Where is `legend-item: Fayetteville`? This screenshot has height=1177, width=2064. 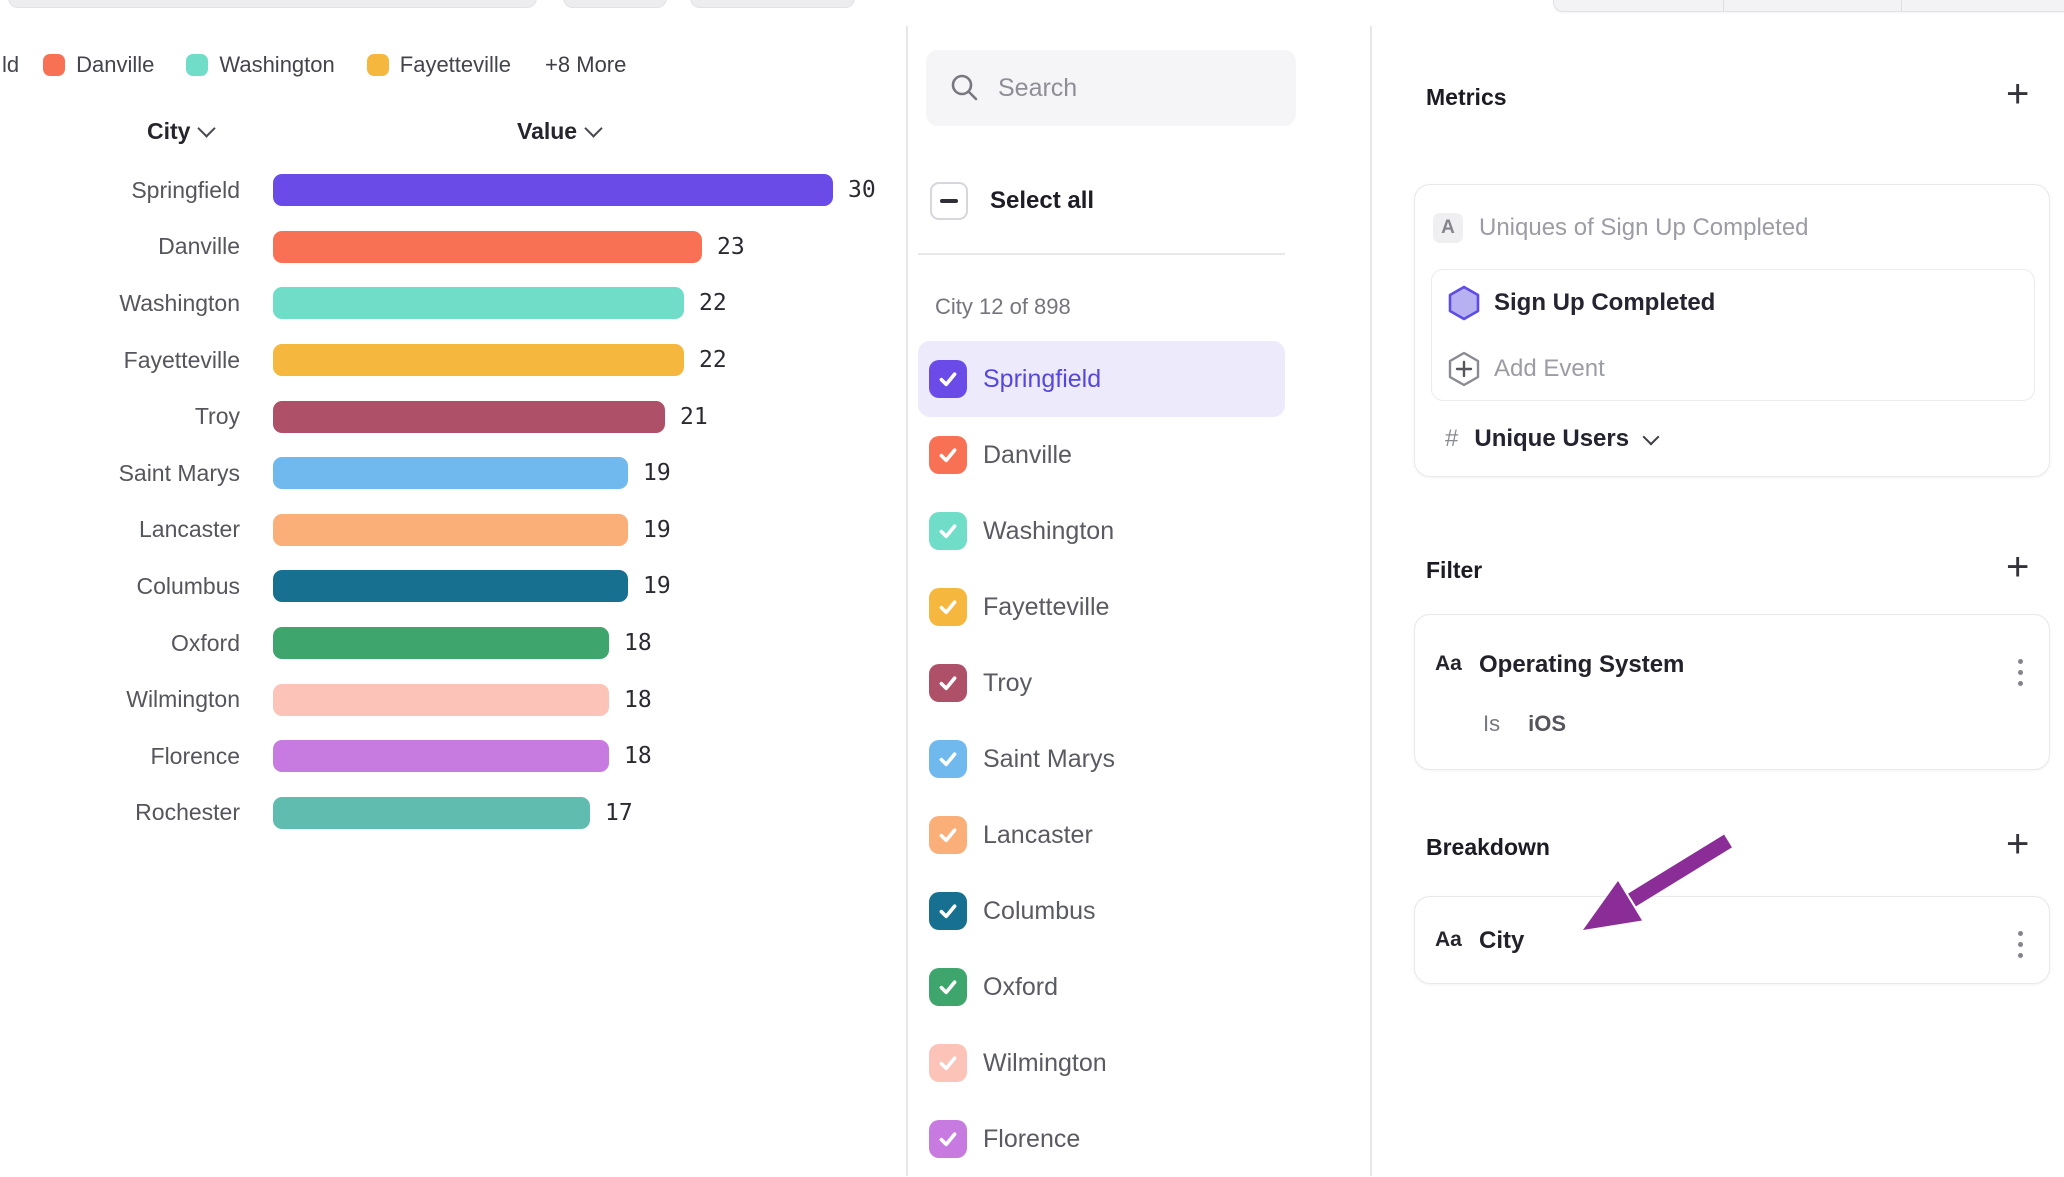
legend-item: Fayetteville is located at coordinates (438, 65).